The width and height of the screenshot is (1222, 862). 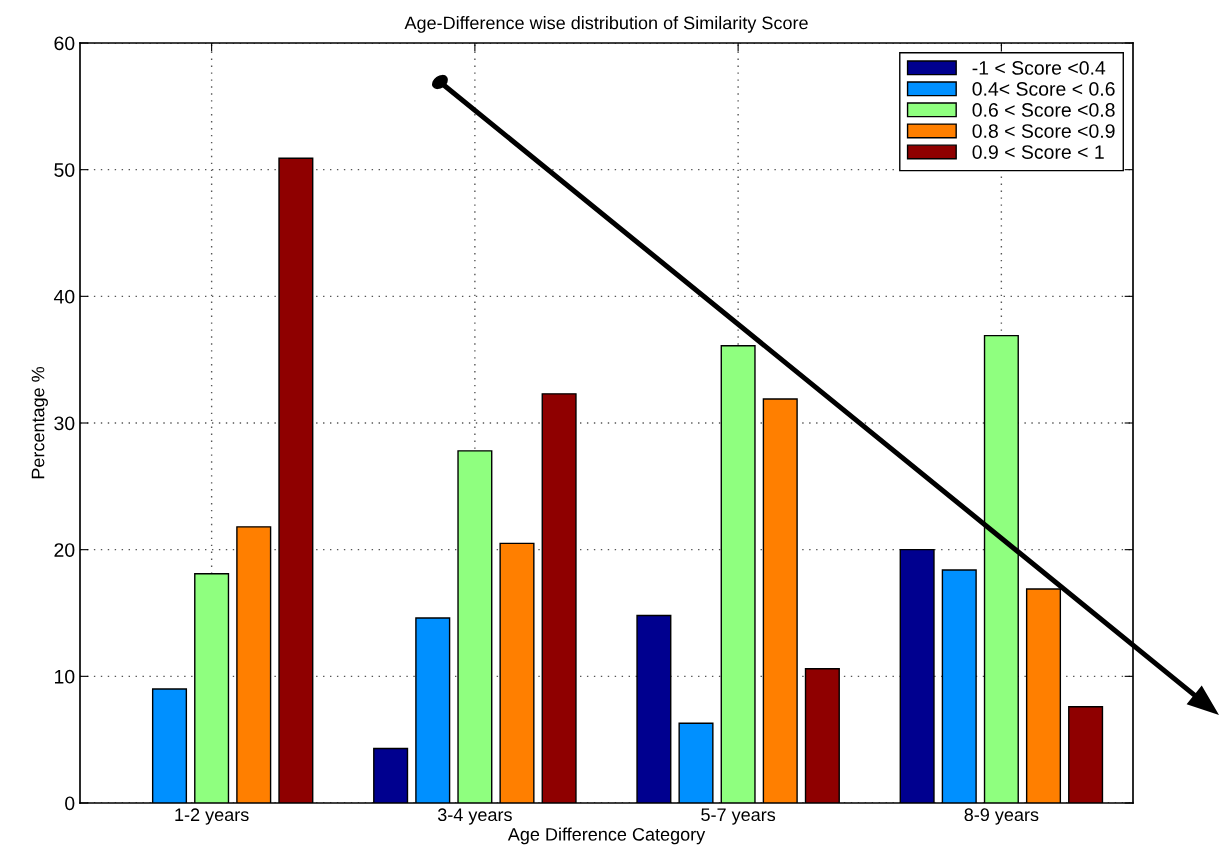 What do you see at coordinates (65, 676) in the screenshot?
I see `y-tick-label: 10` at bounding box center [65, 676].